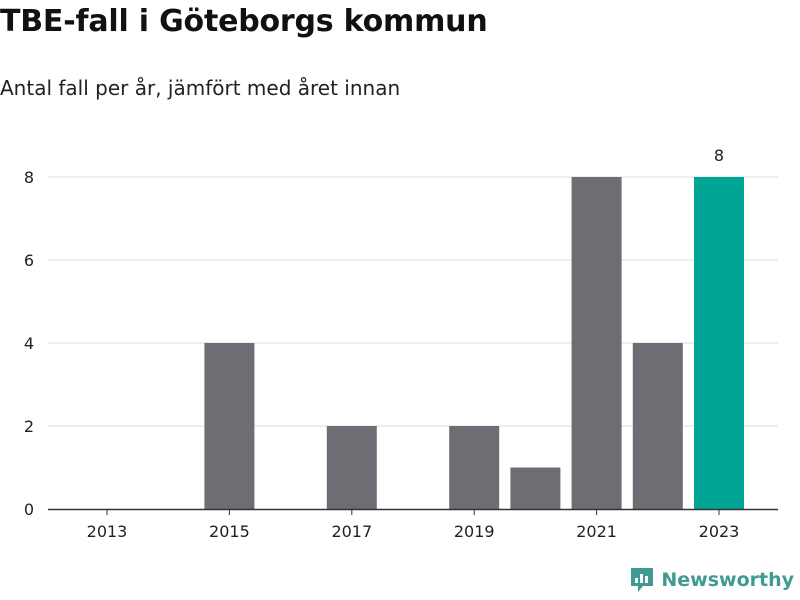  I want to click on brand: Newsworthy, so click(711, 580).